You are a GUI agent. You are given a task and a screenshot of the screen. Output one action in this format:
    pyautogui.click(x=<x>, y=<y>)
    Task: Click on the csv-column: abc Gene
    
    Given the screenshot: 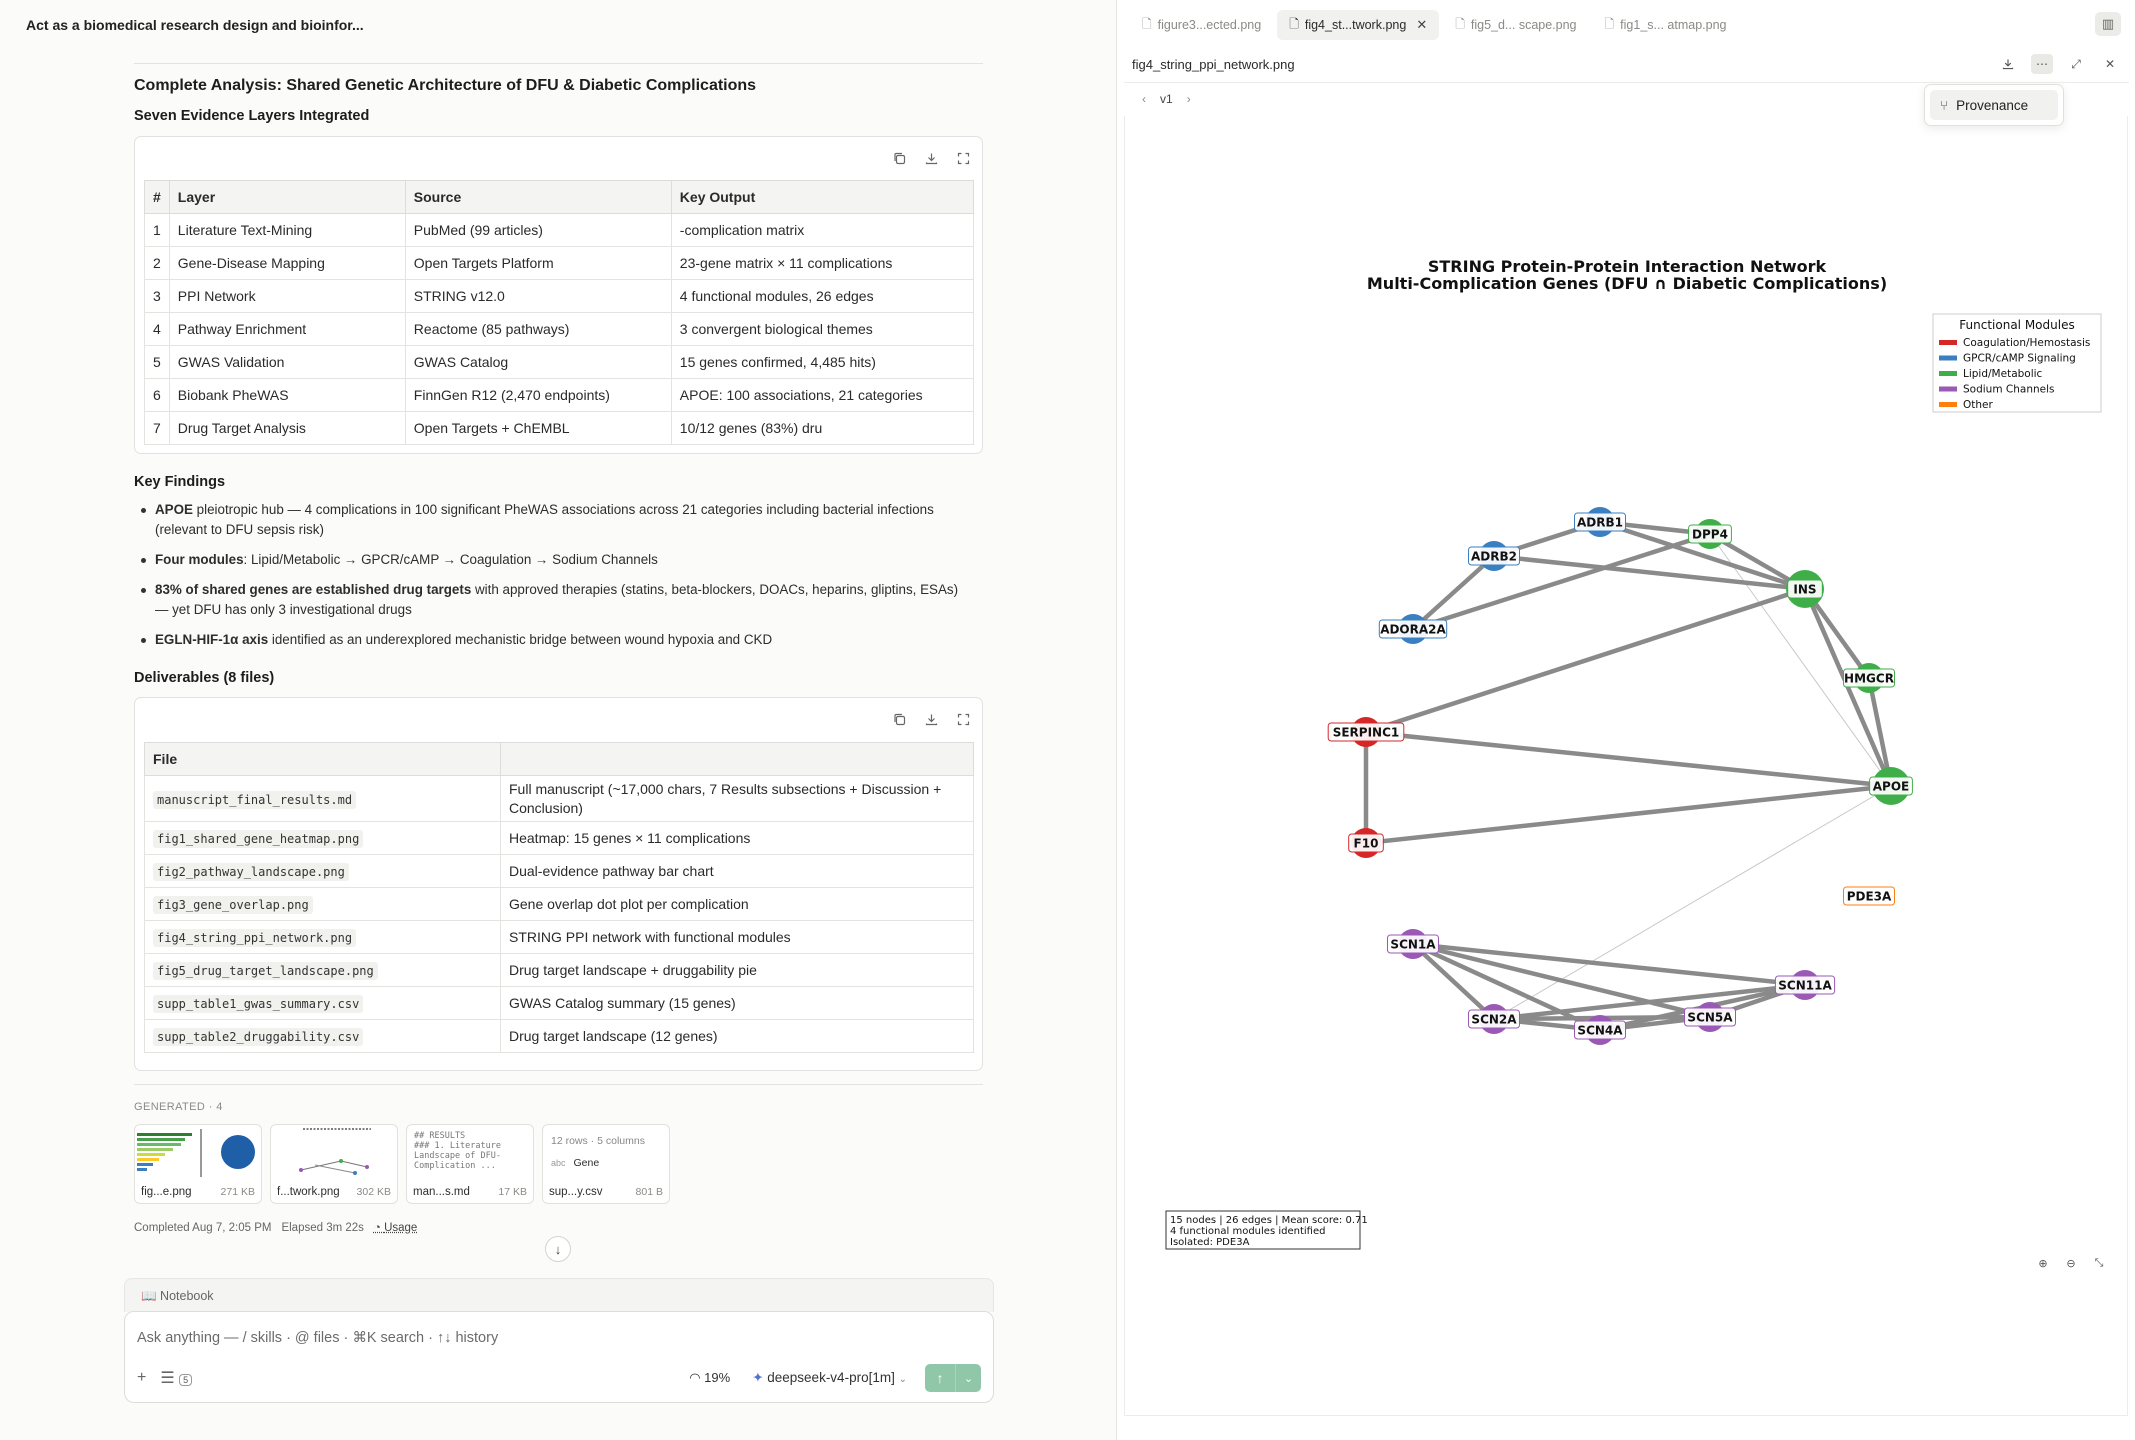 What is the action you would take?
    pyautogui.click(x=575, y=1163)
    